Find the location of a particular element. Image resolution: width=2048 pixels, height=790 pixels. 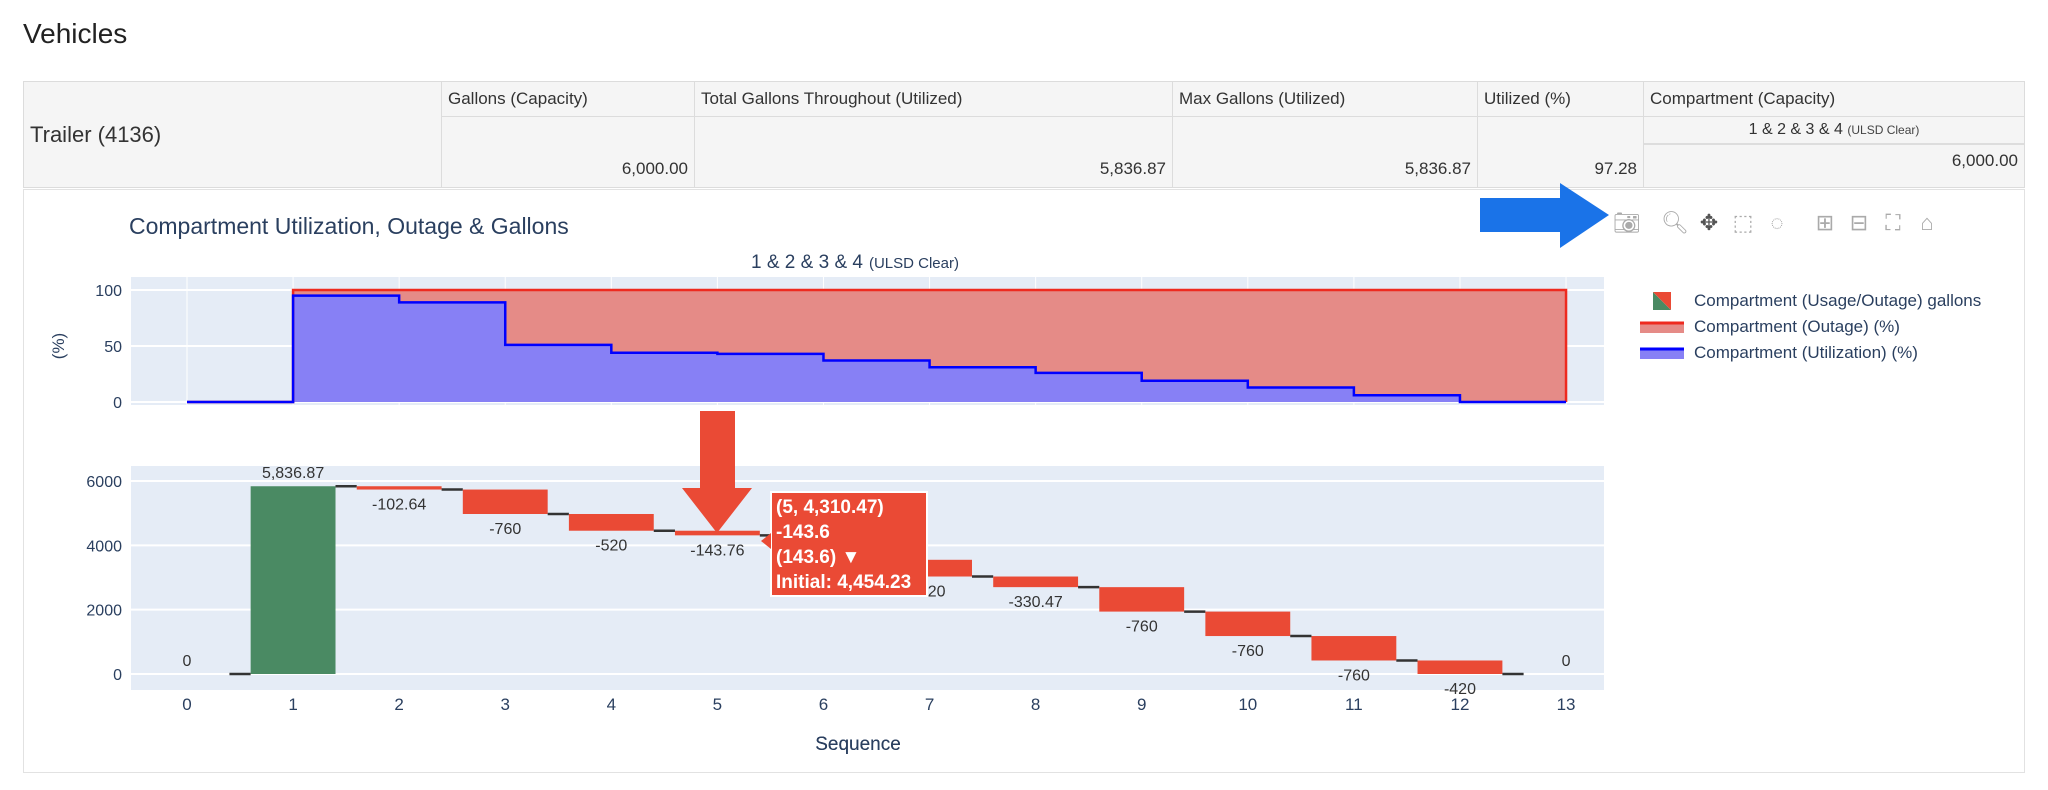

col-header: Utilized (%) is located at coordinates (1560, 99).